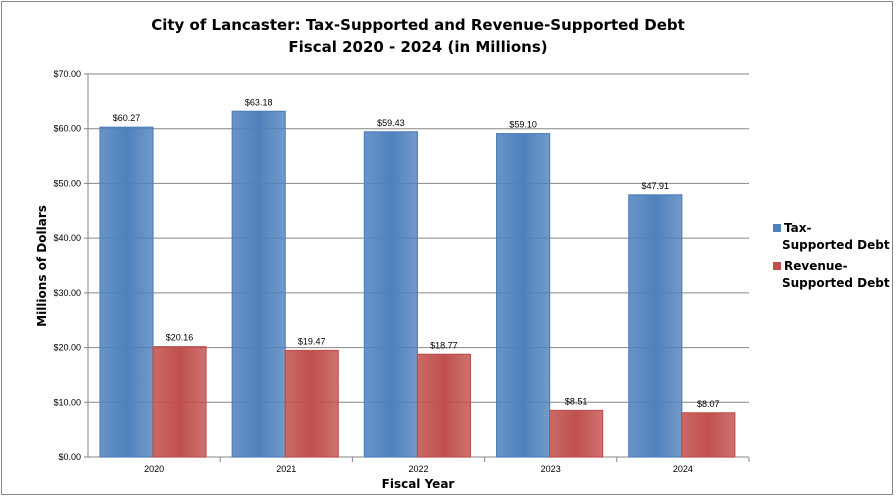 The image size is (896, 498). What do you see at coordinates (67, 238) in the screenshot?
I see `y-tick-label: $40.00` at bounding box center [67, 238].